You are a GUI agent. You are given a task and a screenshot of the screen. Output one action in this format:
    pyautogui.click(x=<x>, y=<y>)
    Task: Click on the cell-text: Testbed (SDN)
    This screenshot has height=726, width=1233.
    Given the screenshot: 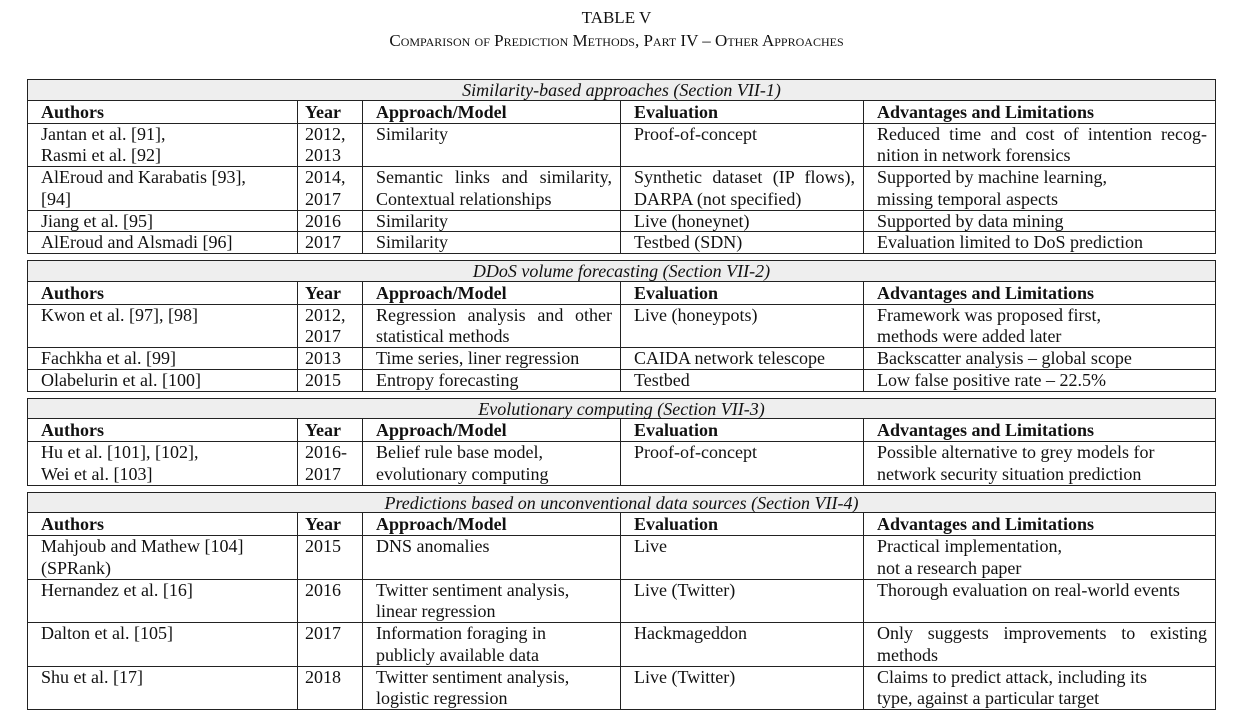 What is the action you would take?
    pyautogui.click(x=688, y=242)
    